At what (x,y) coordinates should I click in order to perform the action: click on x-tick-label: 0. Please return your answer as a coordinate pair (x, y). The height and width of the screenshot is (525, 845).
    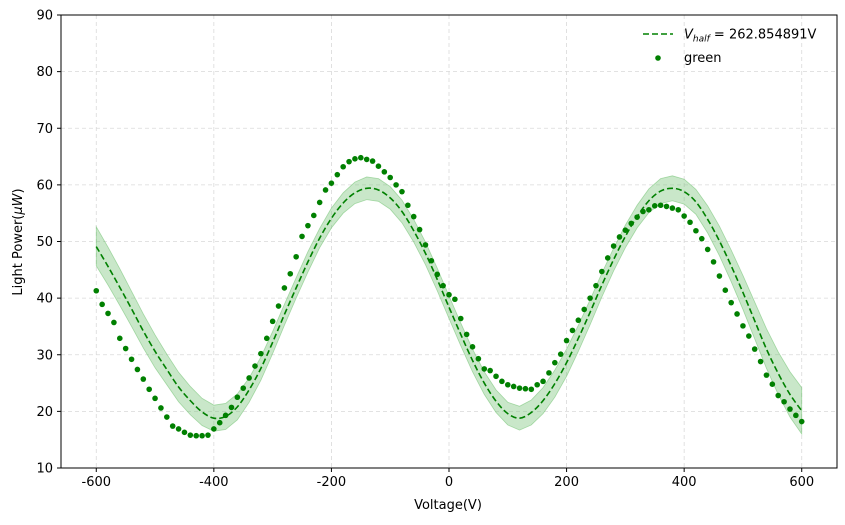
    Looking at the image, I should click on (449, 482).